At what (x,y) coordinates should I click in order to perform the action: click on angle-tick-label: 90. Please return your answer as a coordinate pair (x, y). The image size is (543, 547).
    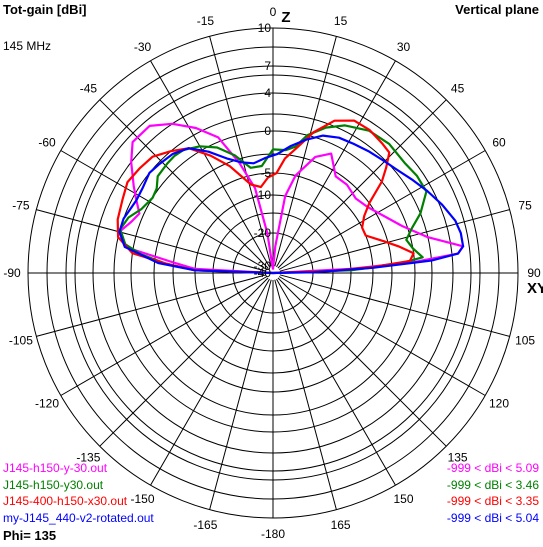
    Looking at the image, I should click on (534, 273).